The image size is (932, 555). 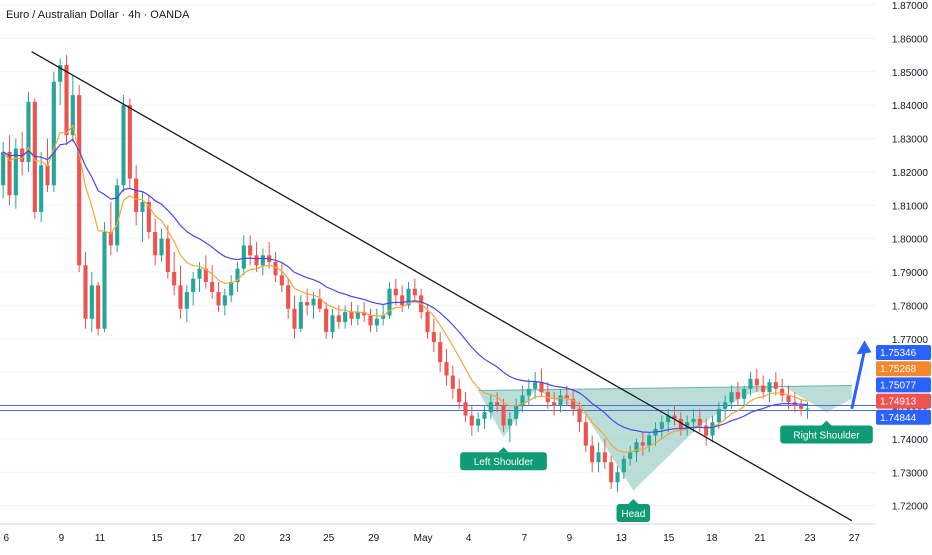 I want to click on x-tick-label: 20, so click(x=240, y=538).